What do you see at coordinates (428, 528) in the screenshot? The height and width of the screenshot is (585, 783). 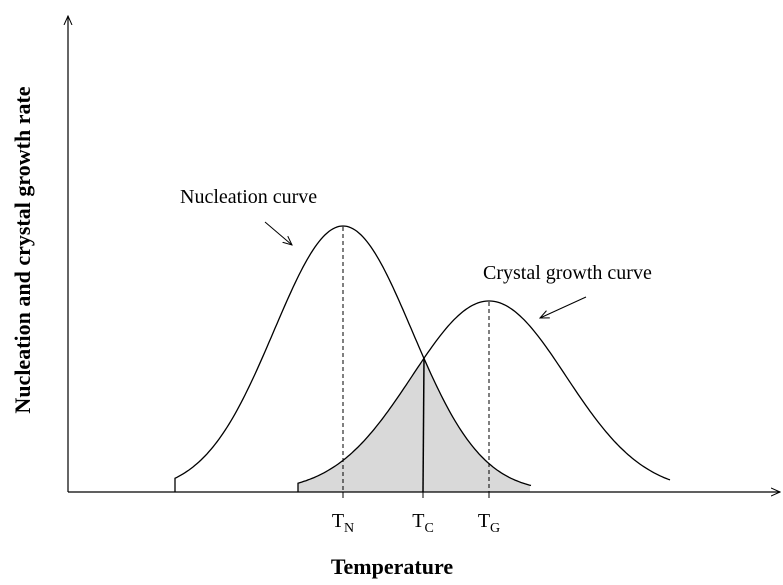 I see `marker-subscript: C` at bounding box center [428, 528].